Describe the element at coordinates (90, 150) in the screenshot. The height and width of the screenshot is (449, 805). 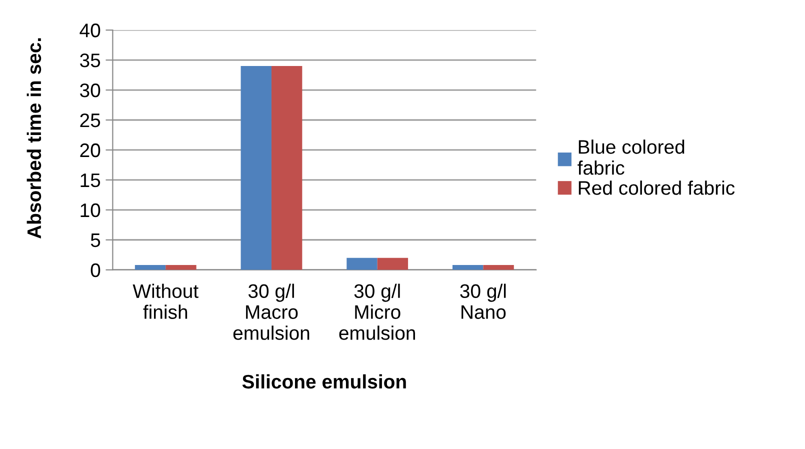
I see `y-tick-label: 20` at that location.